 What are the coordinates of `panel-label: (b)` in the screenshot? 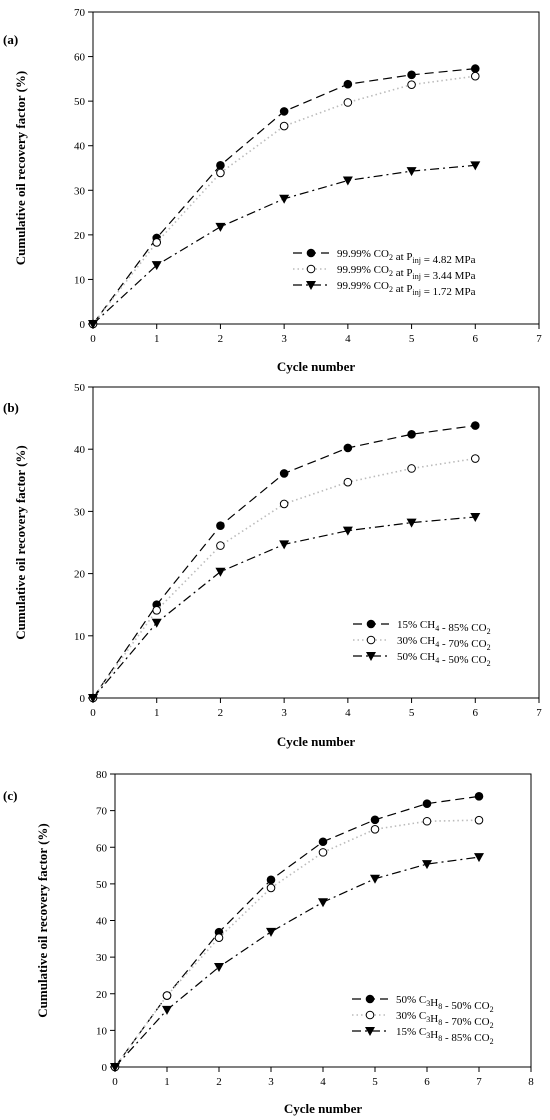 It's located at (11, 407).